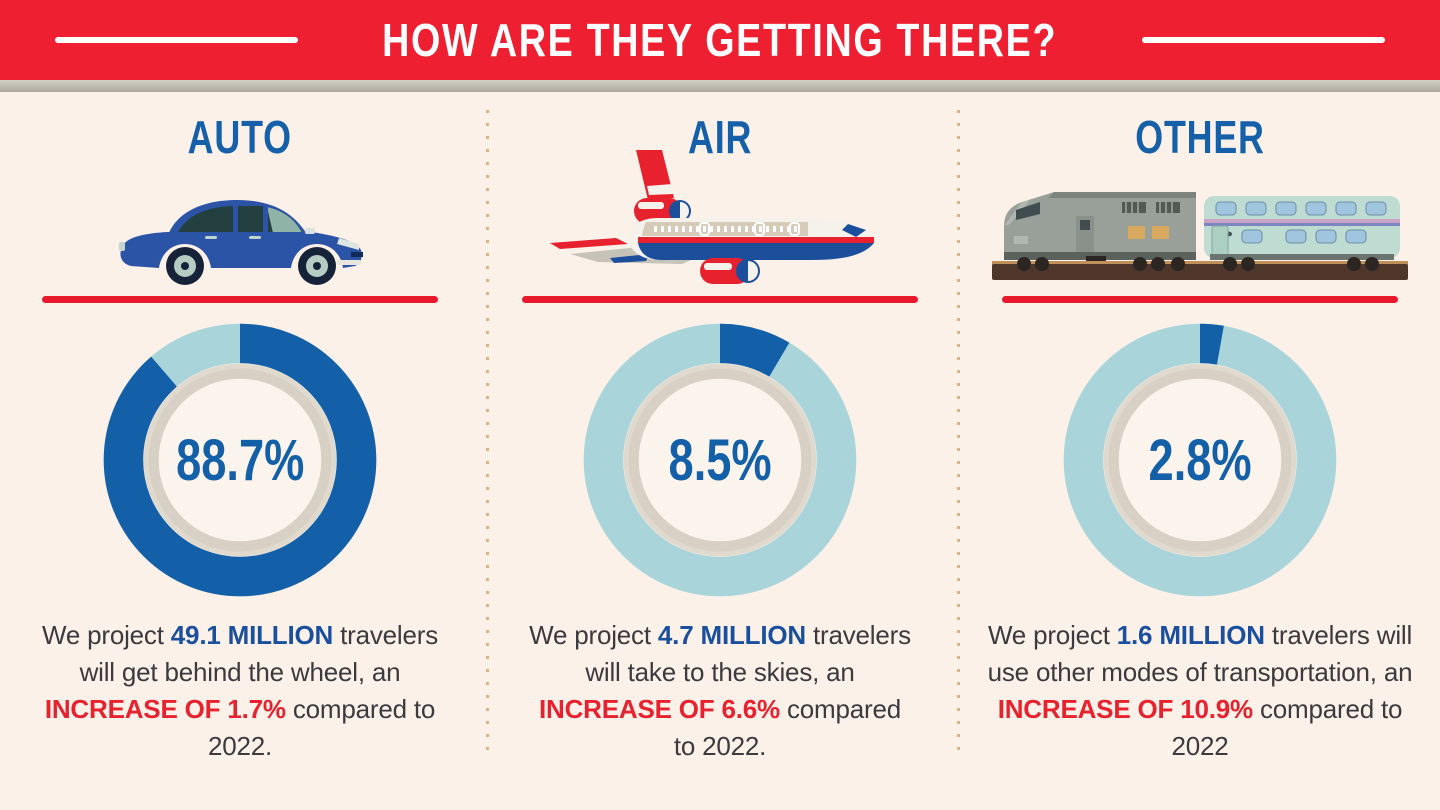  I want to click on auto-increase: INCREASE OF 1.7%, so click(165, 708).